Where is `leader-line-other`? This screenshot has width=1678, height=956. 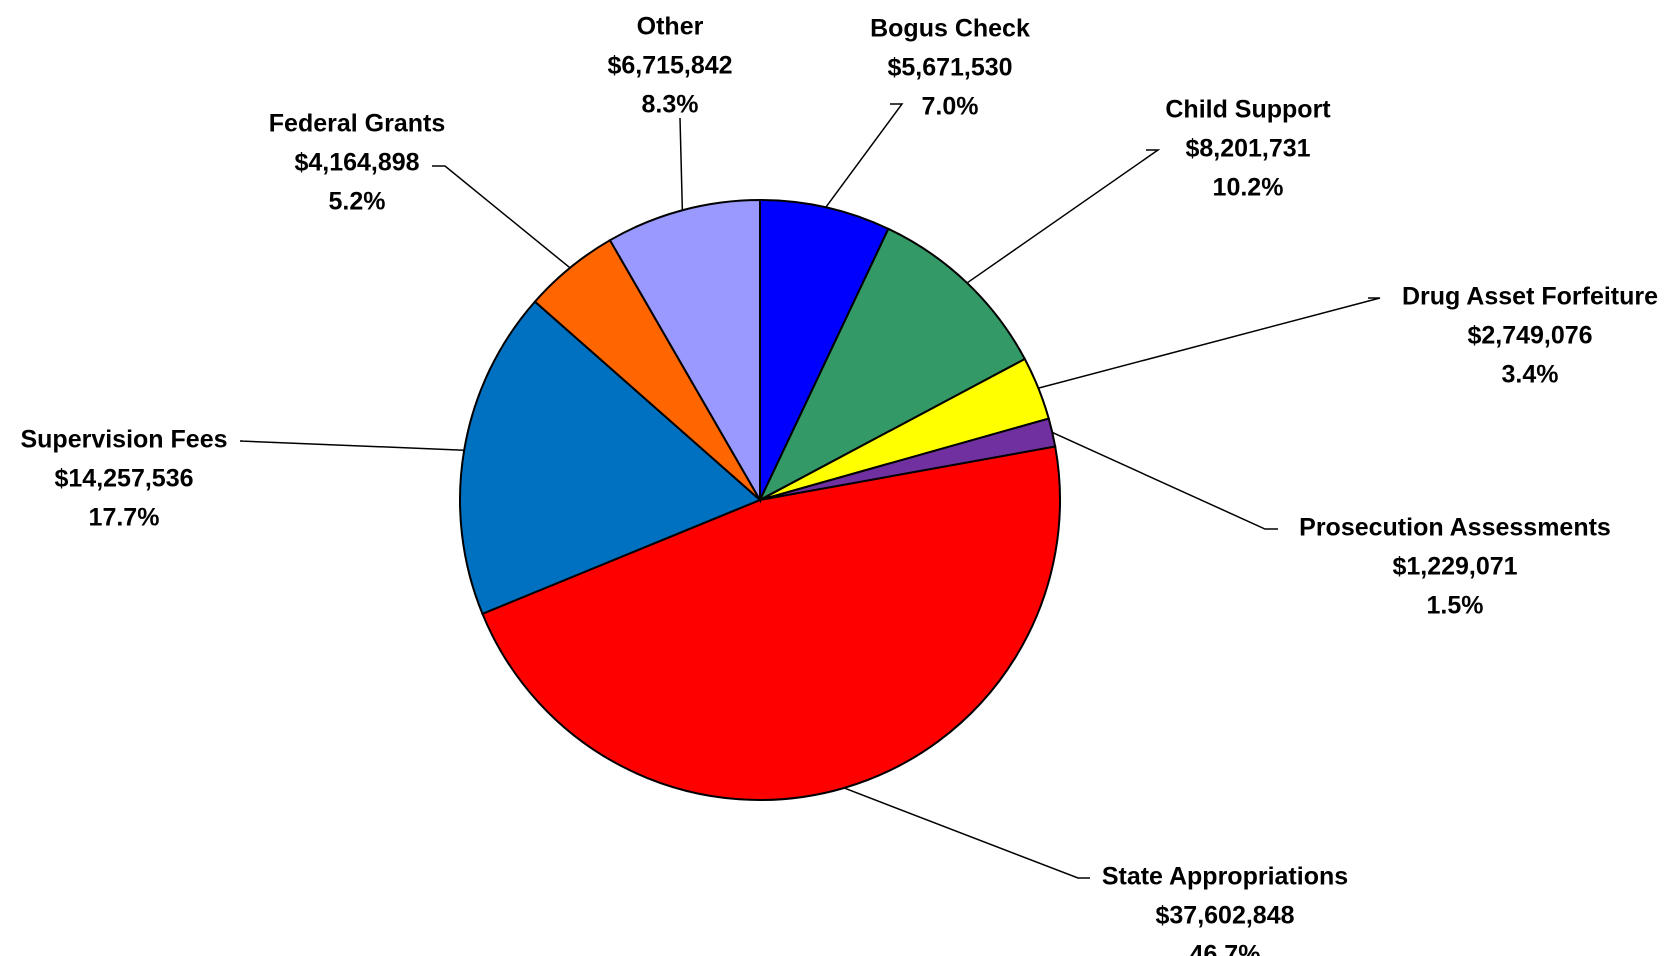
leader-line-other is located at coordinates (681, 164).